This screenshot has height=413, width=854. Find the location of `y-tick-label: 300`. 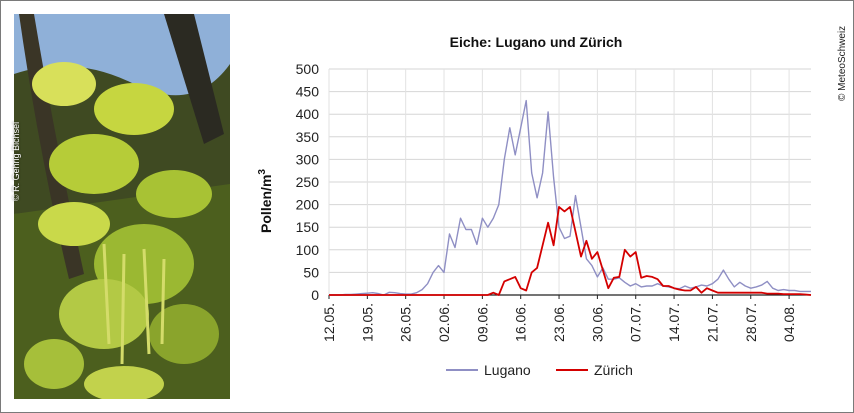

y-tick-label: 300 is located at coordinates (308, 159).